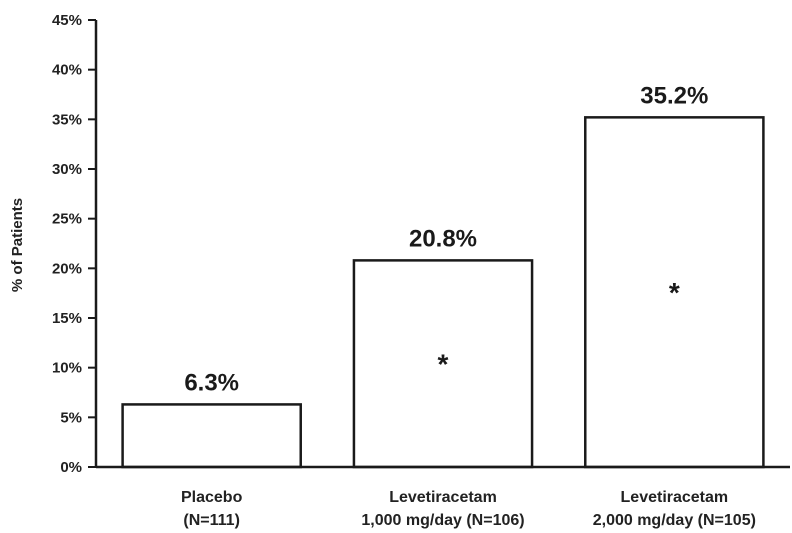 This screenshot has width=792, height=533. Describe the element at coordinates (443, 238) in the screenshot. I see `data-label: 20.8%` at that location.